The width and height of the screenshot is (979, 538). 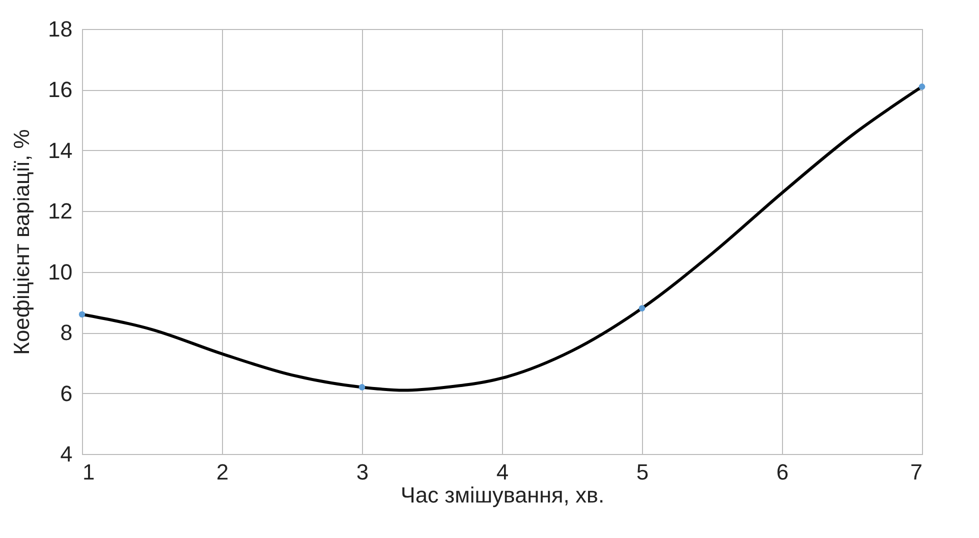 What do you see at coordinates (60, 271) in the screenshot?
I see `y-tick-label: 10` at bounding box center [60, 271].